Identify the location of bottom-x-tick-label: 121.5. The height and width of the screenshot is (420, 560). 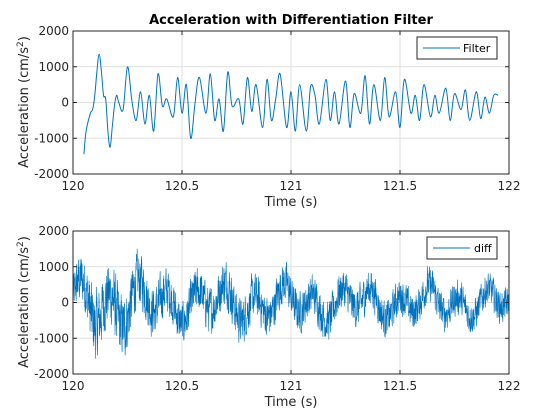
(400, 386).